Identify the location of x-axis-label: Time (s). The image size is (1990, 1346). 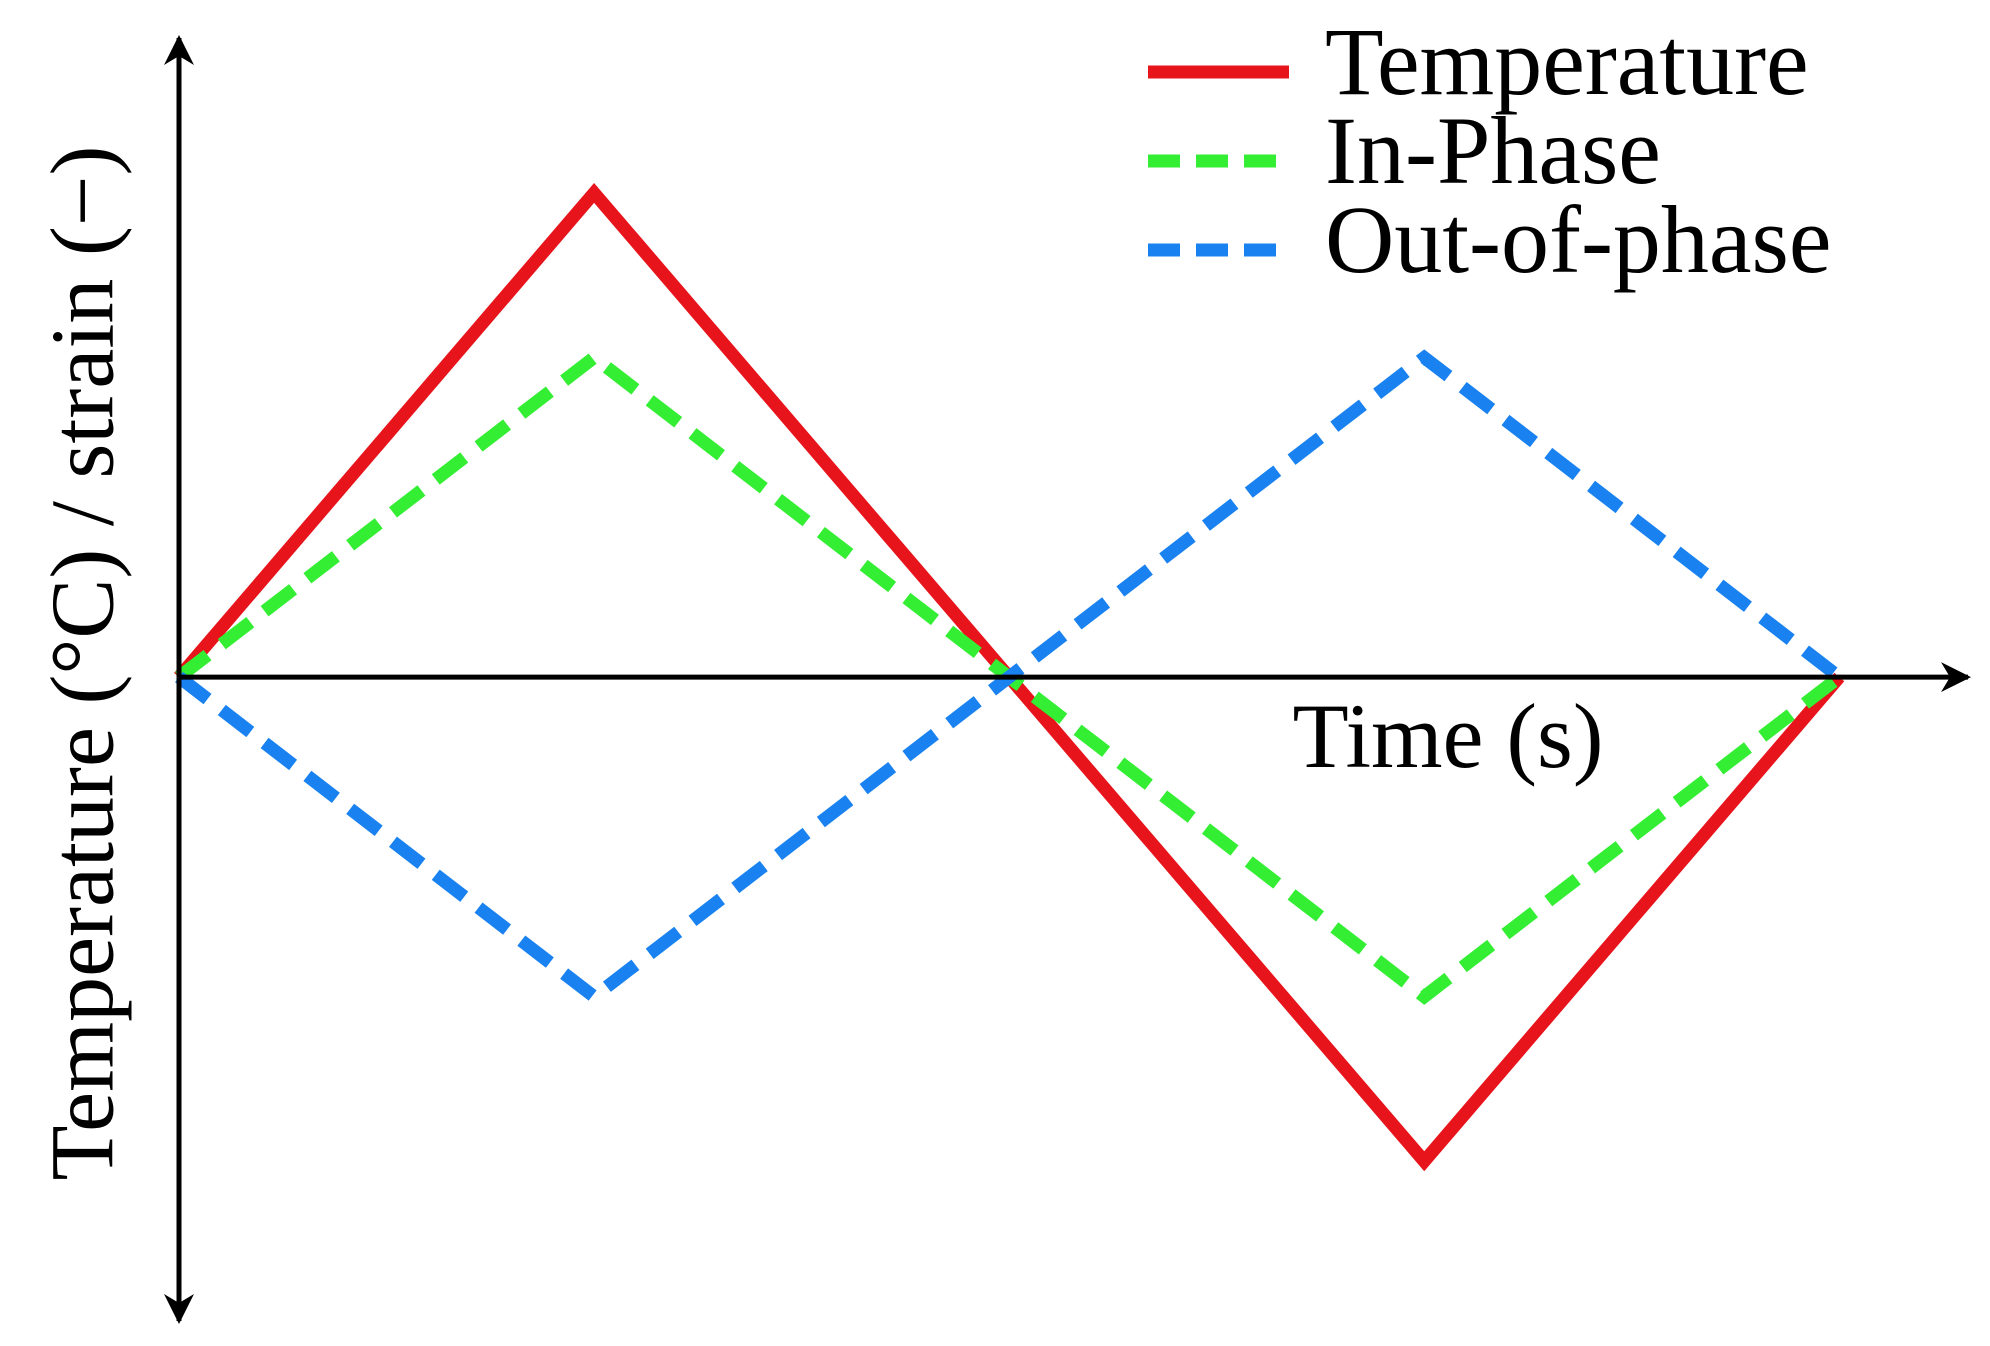
(1448, 736).